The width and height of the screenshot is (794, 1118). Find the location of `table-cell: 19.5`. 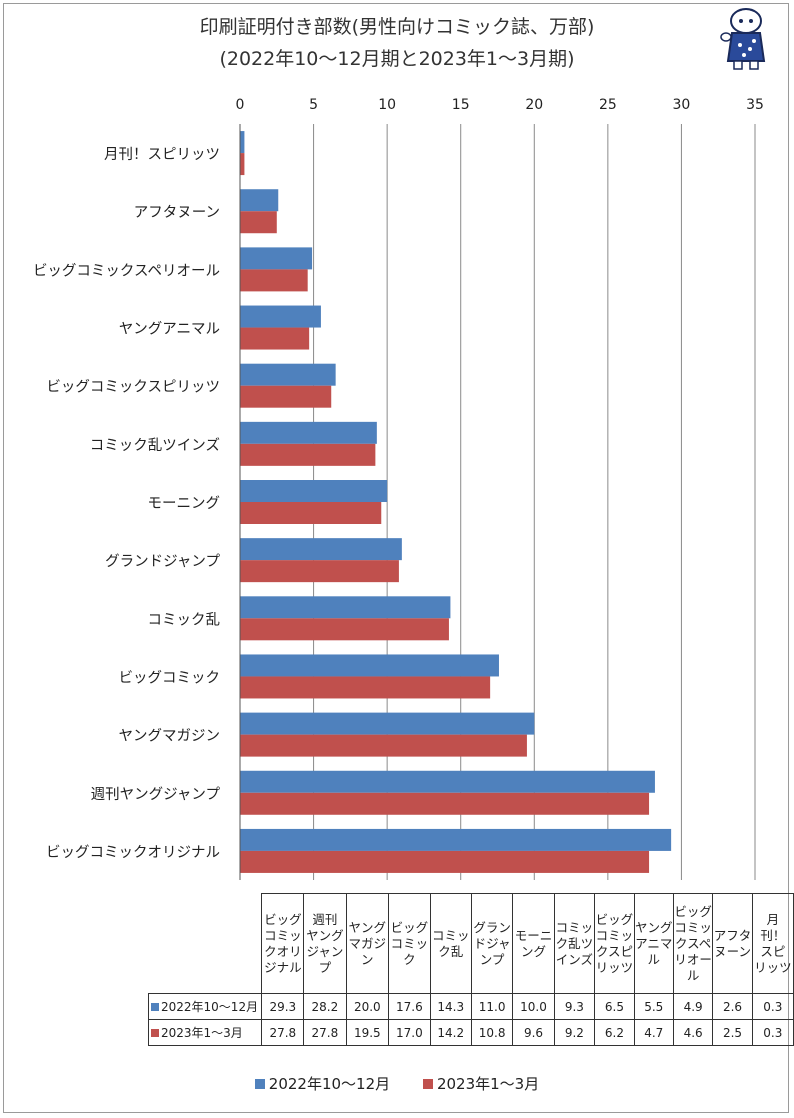

table-cell: 19.5 is located at coordinates (367, 1032).